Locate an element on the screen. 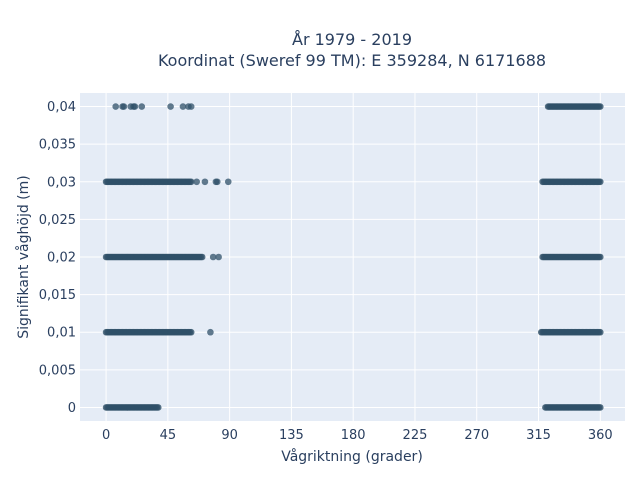 Image resolution: width=640 pixels, height=480 pixels. x-tick-label: 180 is located at coordinates (353, 435).